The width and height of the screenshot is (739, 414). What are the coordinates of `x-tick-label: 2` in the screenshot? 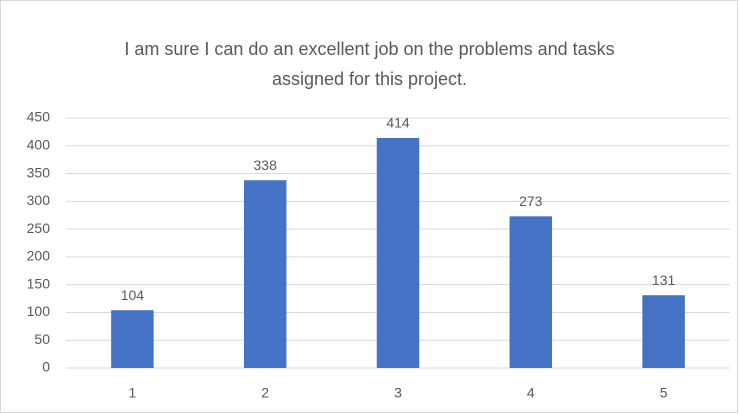 It's located at (265, 393).